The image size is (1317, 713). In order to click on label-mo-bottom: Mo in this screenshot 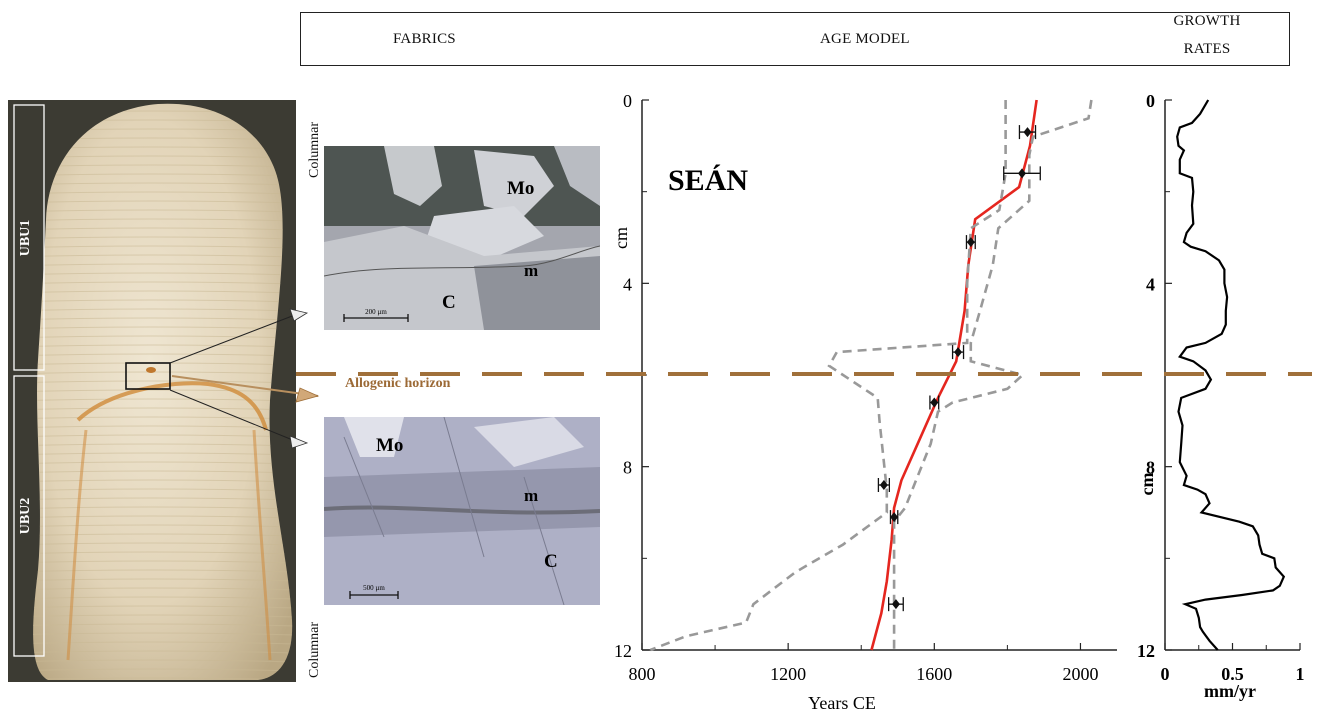, I will do `click(389, 445)`.